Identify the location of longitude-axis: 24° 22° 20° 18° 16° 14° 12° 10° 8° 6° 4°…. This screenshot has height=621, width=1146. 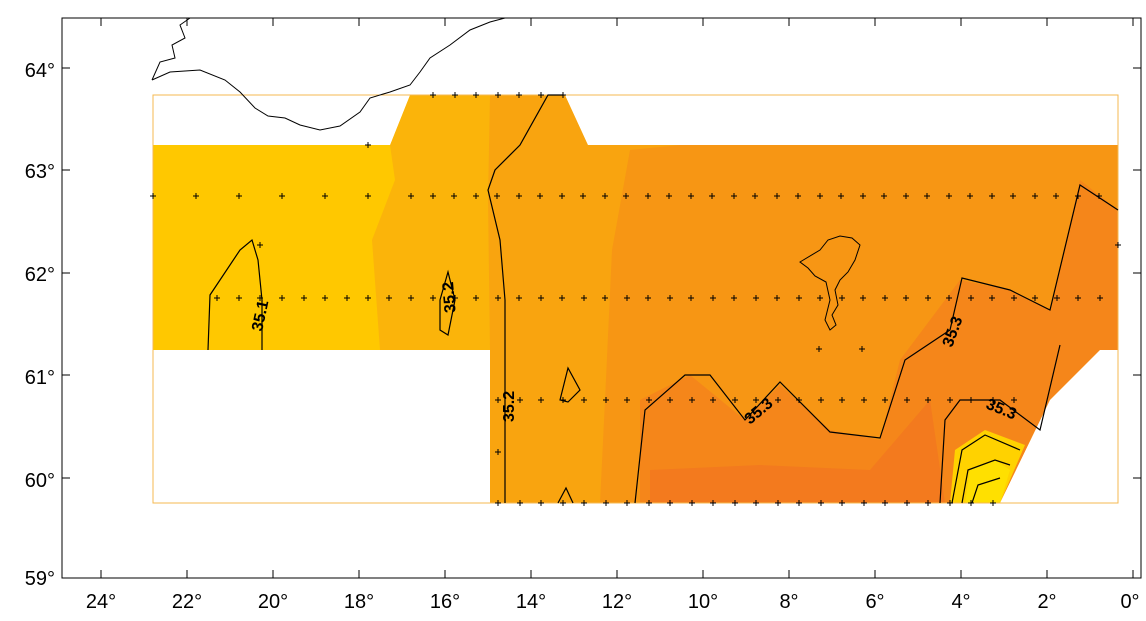
(613, 602).